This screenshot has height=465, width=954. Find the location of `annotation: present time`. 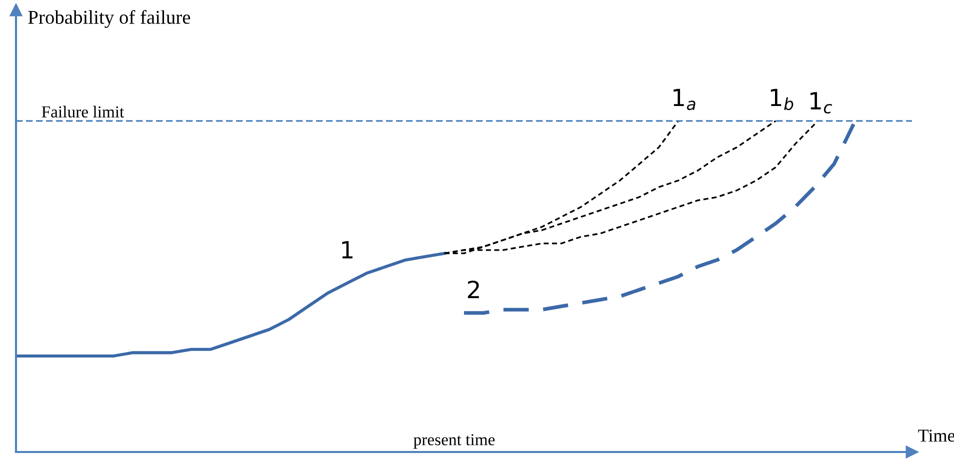

annotation: present time is located at coordinates (454, 441).